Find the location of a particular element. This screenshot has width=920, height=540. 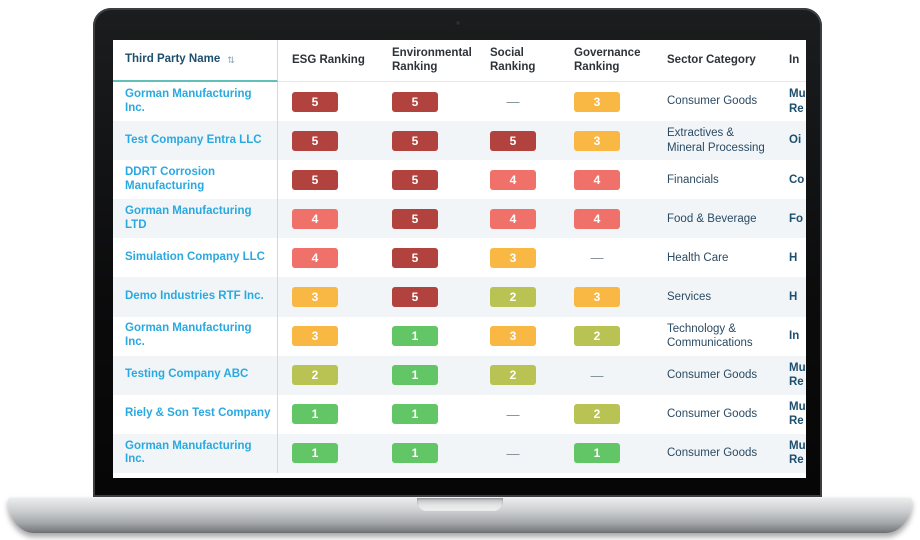

governance-rating-badge: 4 is located at coordinates (597, 218).